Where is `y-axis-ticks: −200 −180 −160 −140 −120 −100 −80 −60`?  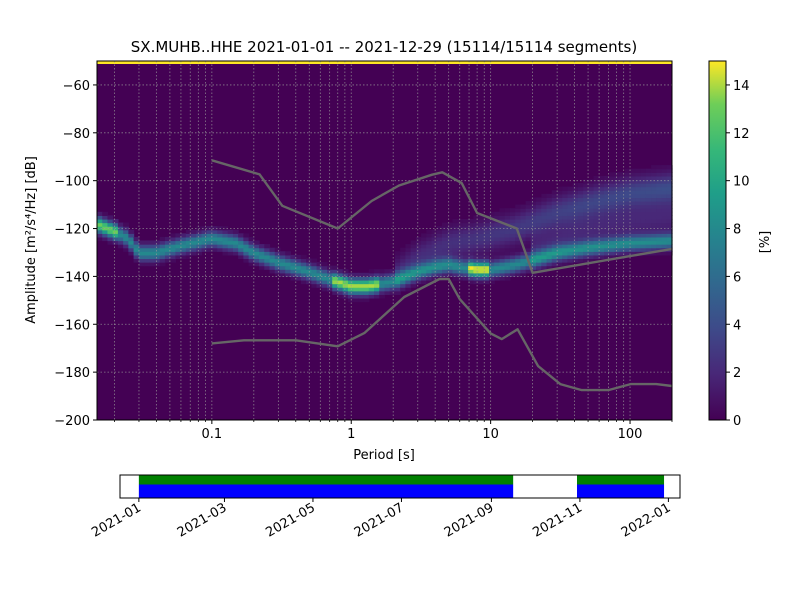
y-axis-ticks: −200 −180 −160 −140 −120 −100 −80 −60 is located at coordinates (75, 254).